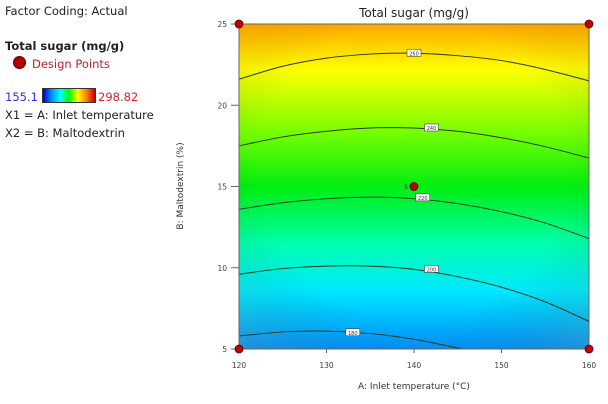 Image resolution: width=608 pixels, height=404 pixels. I want to click on x-axis-label: A: Inlet temperature (°C), so click(414, 387).